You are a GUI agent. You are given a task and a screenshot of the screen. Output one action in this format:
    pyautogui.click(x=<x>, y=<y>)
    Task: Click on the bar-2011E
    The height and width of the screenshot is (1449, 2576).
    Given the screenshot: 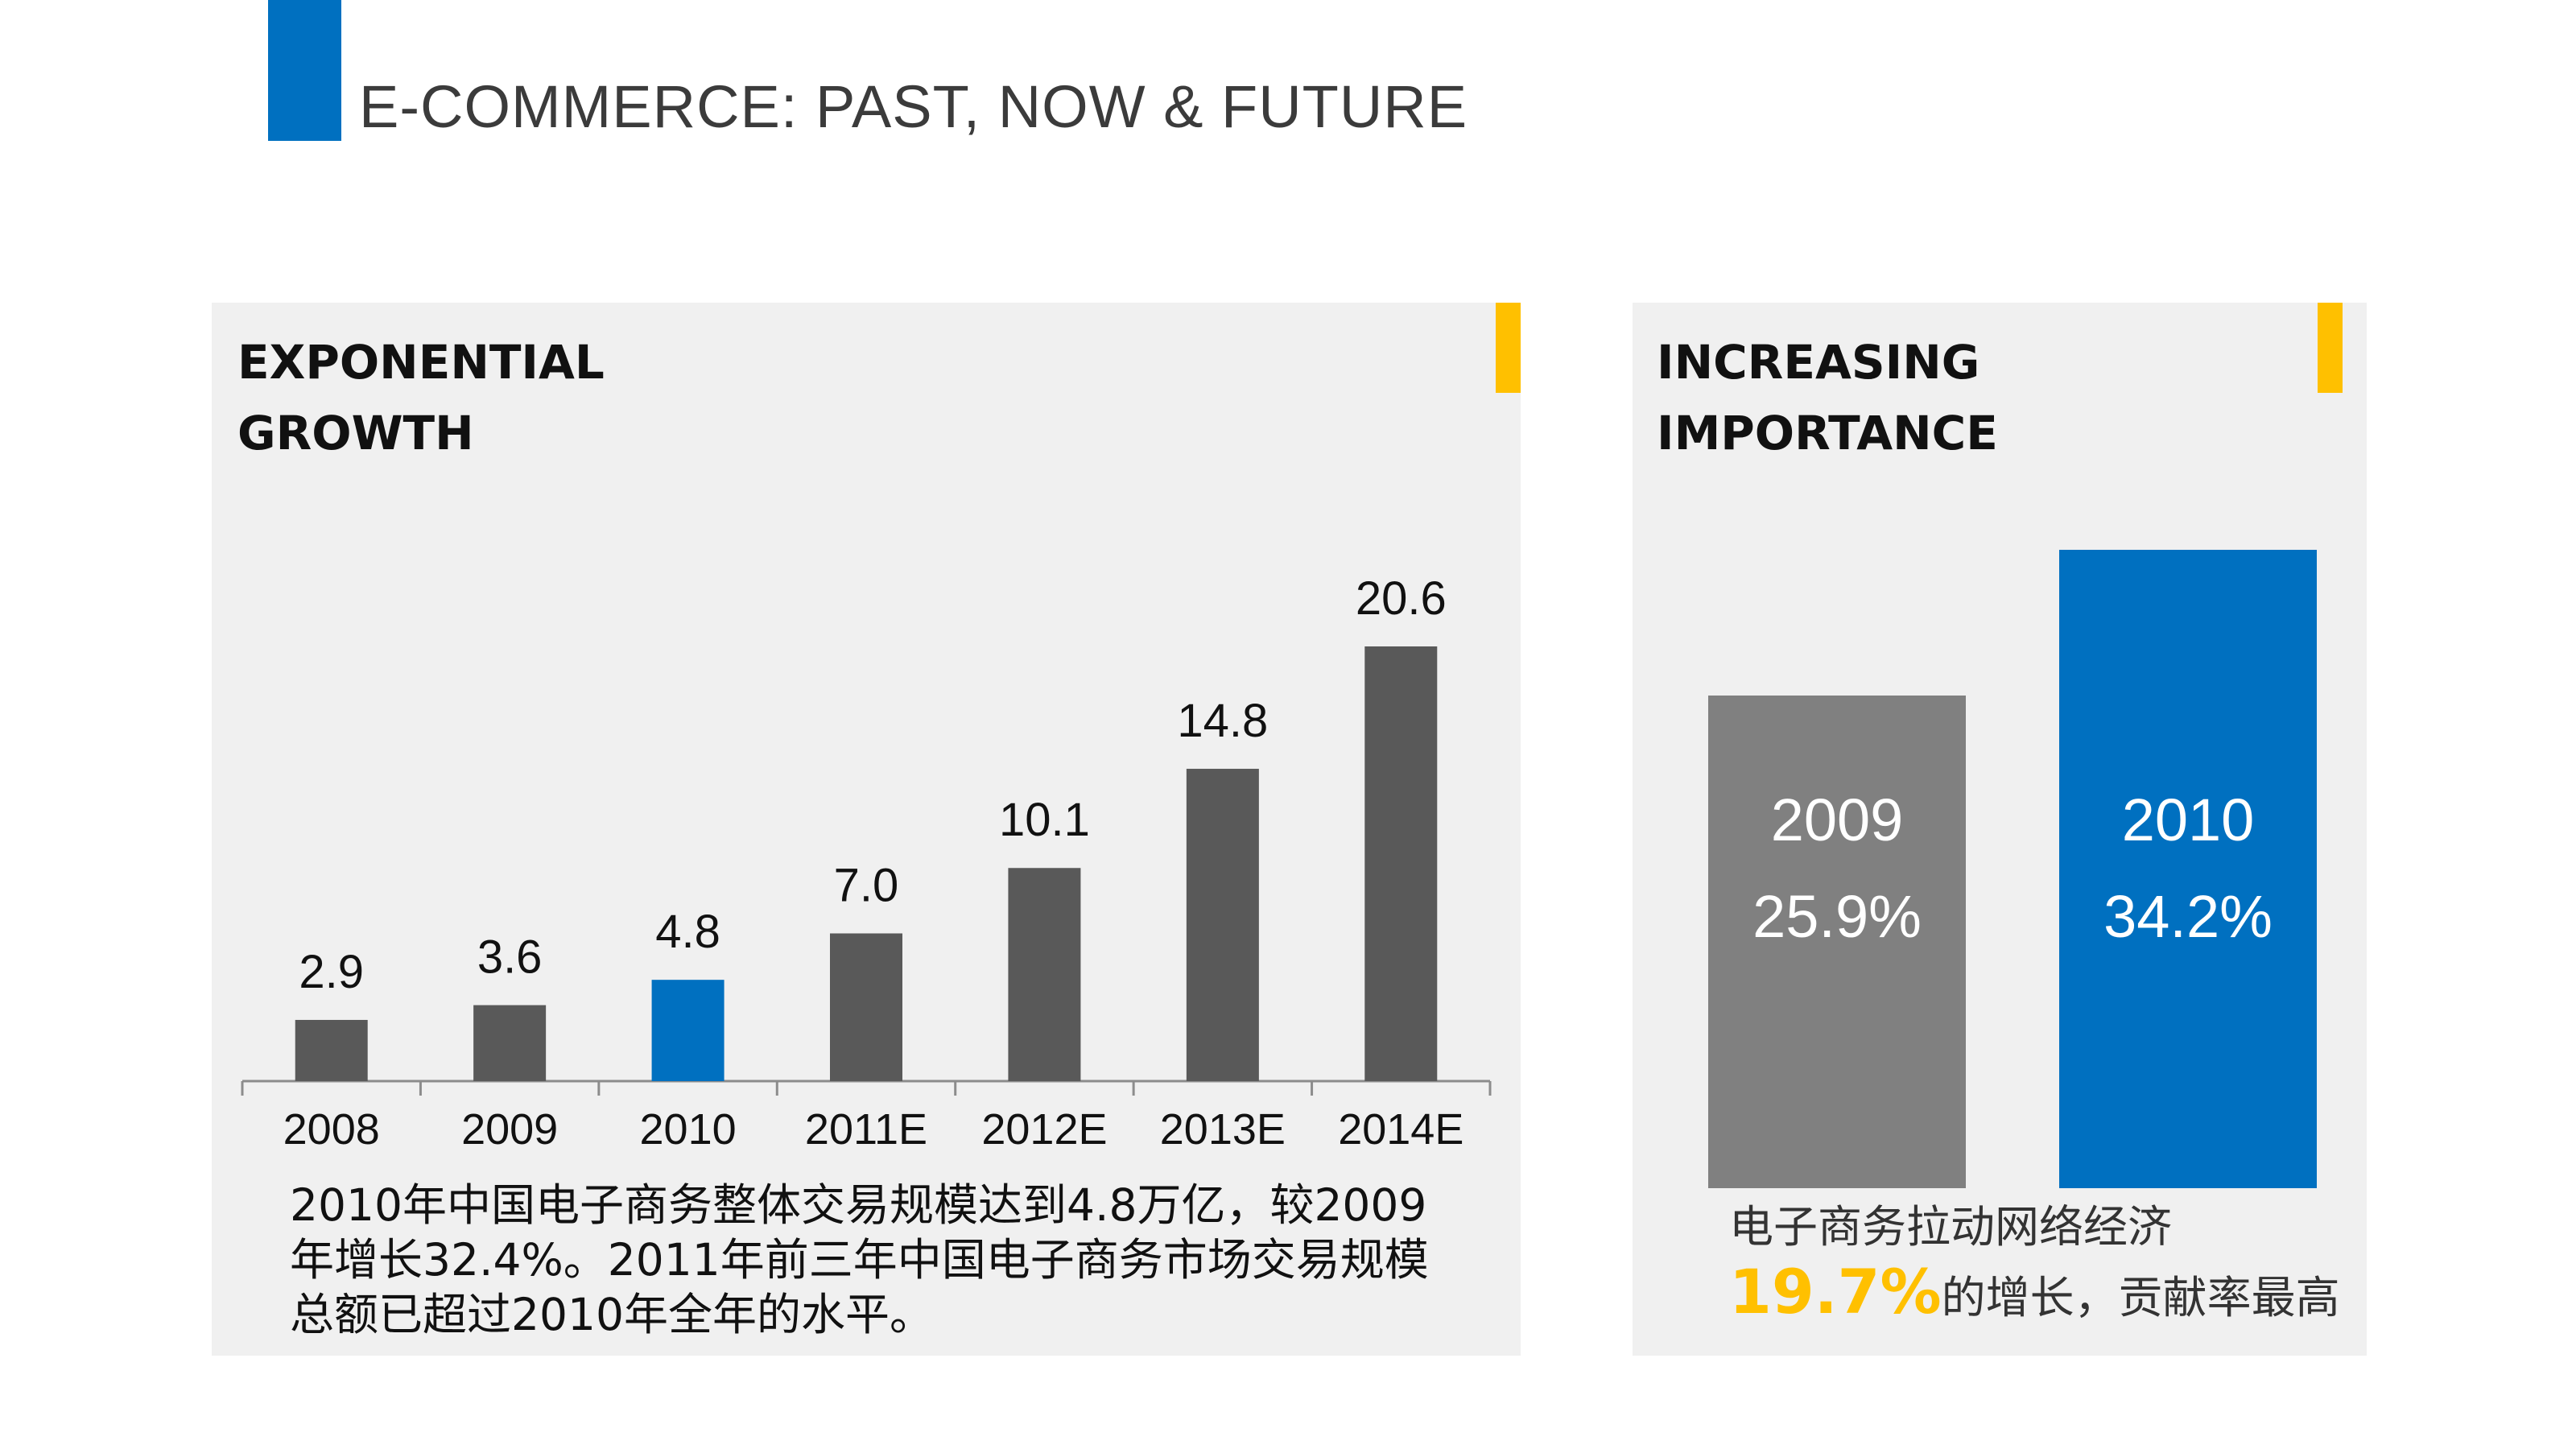 What is the action you would take?
    pyautogui.click(x=866, y=1007)
    